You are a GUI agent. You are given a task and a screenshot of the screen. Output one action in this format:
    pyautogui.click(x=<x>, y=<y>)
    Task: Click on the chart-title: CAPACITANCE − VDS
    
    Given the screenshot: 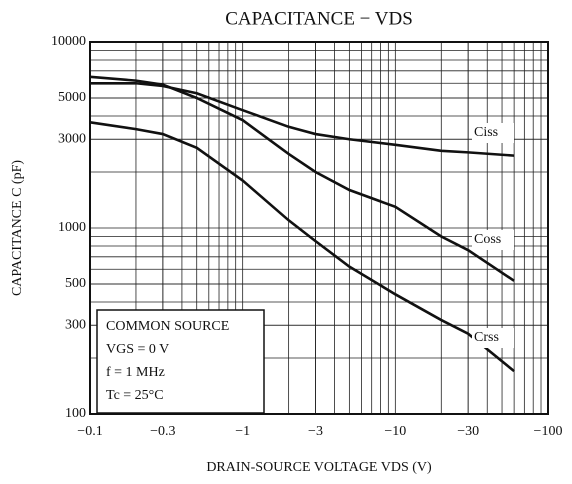 What is the action you would take?
    pyautogui.click(x=319, y=18)
    